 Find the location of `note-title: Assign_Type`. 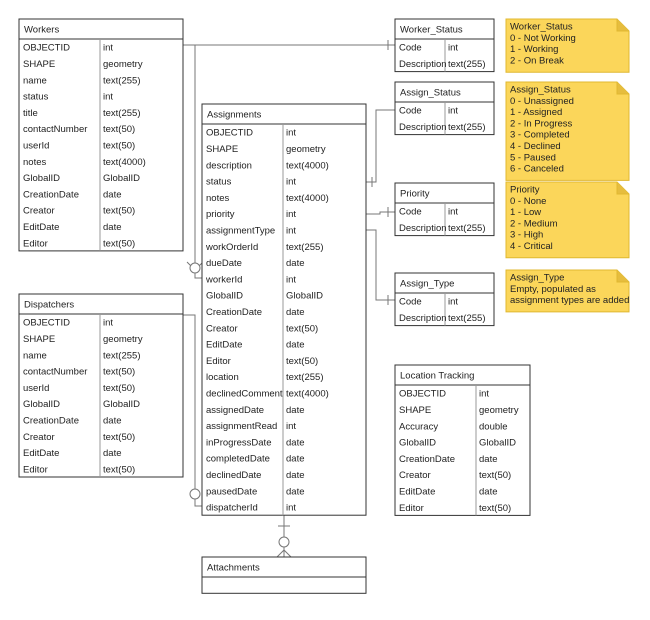

note-title: Assign_Type is located at coordinates (537, 278).